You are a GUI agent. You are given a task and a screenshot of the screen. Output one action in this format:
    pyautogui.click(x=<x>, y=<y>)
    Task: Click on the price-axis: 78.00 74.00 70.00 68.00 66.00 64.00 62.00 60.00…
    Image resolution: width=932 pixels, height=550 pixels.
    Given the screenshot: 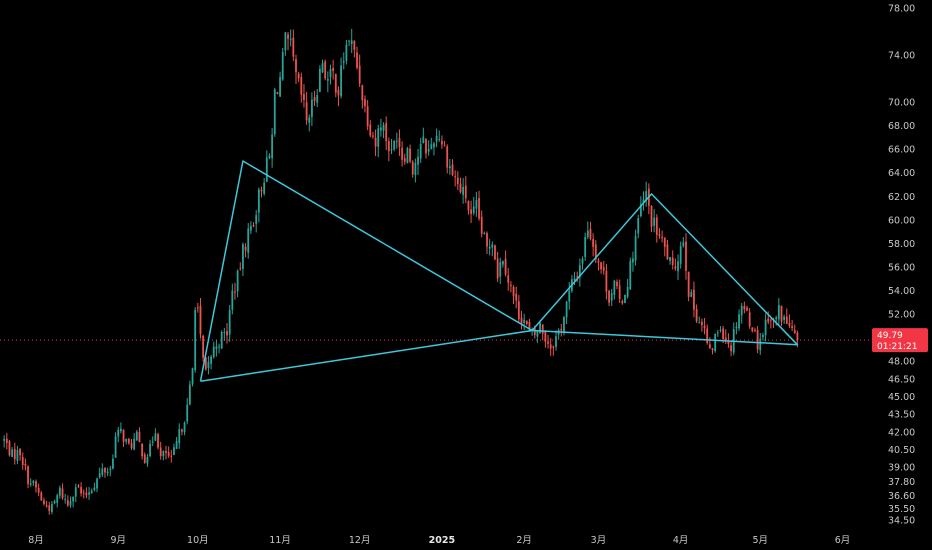 What is the action you would take?
    pyautogui.click(x=901, y=264)
    